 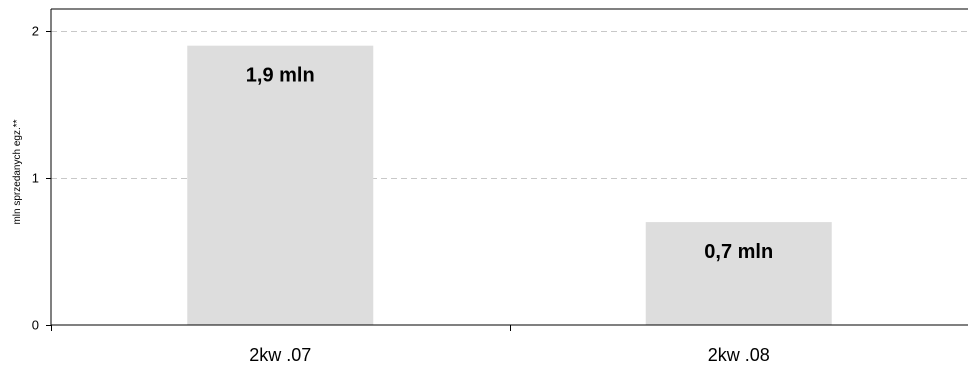 What do you see at coordinates (35, 31) in the screenshot?
I see `y-tick-label: 2` at bounding box center [35, 31].